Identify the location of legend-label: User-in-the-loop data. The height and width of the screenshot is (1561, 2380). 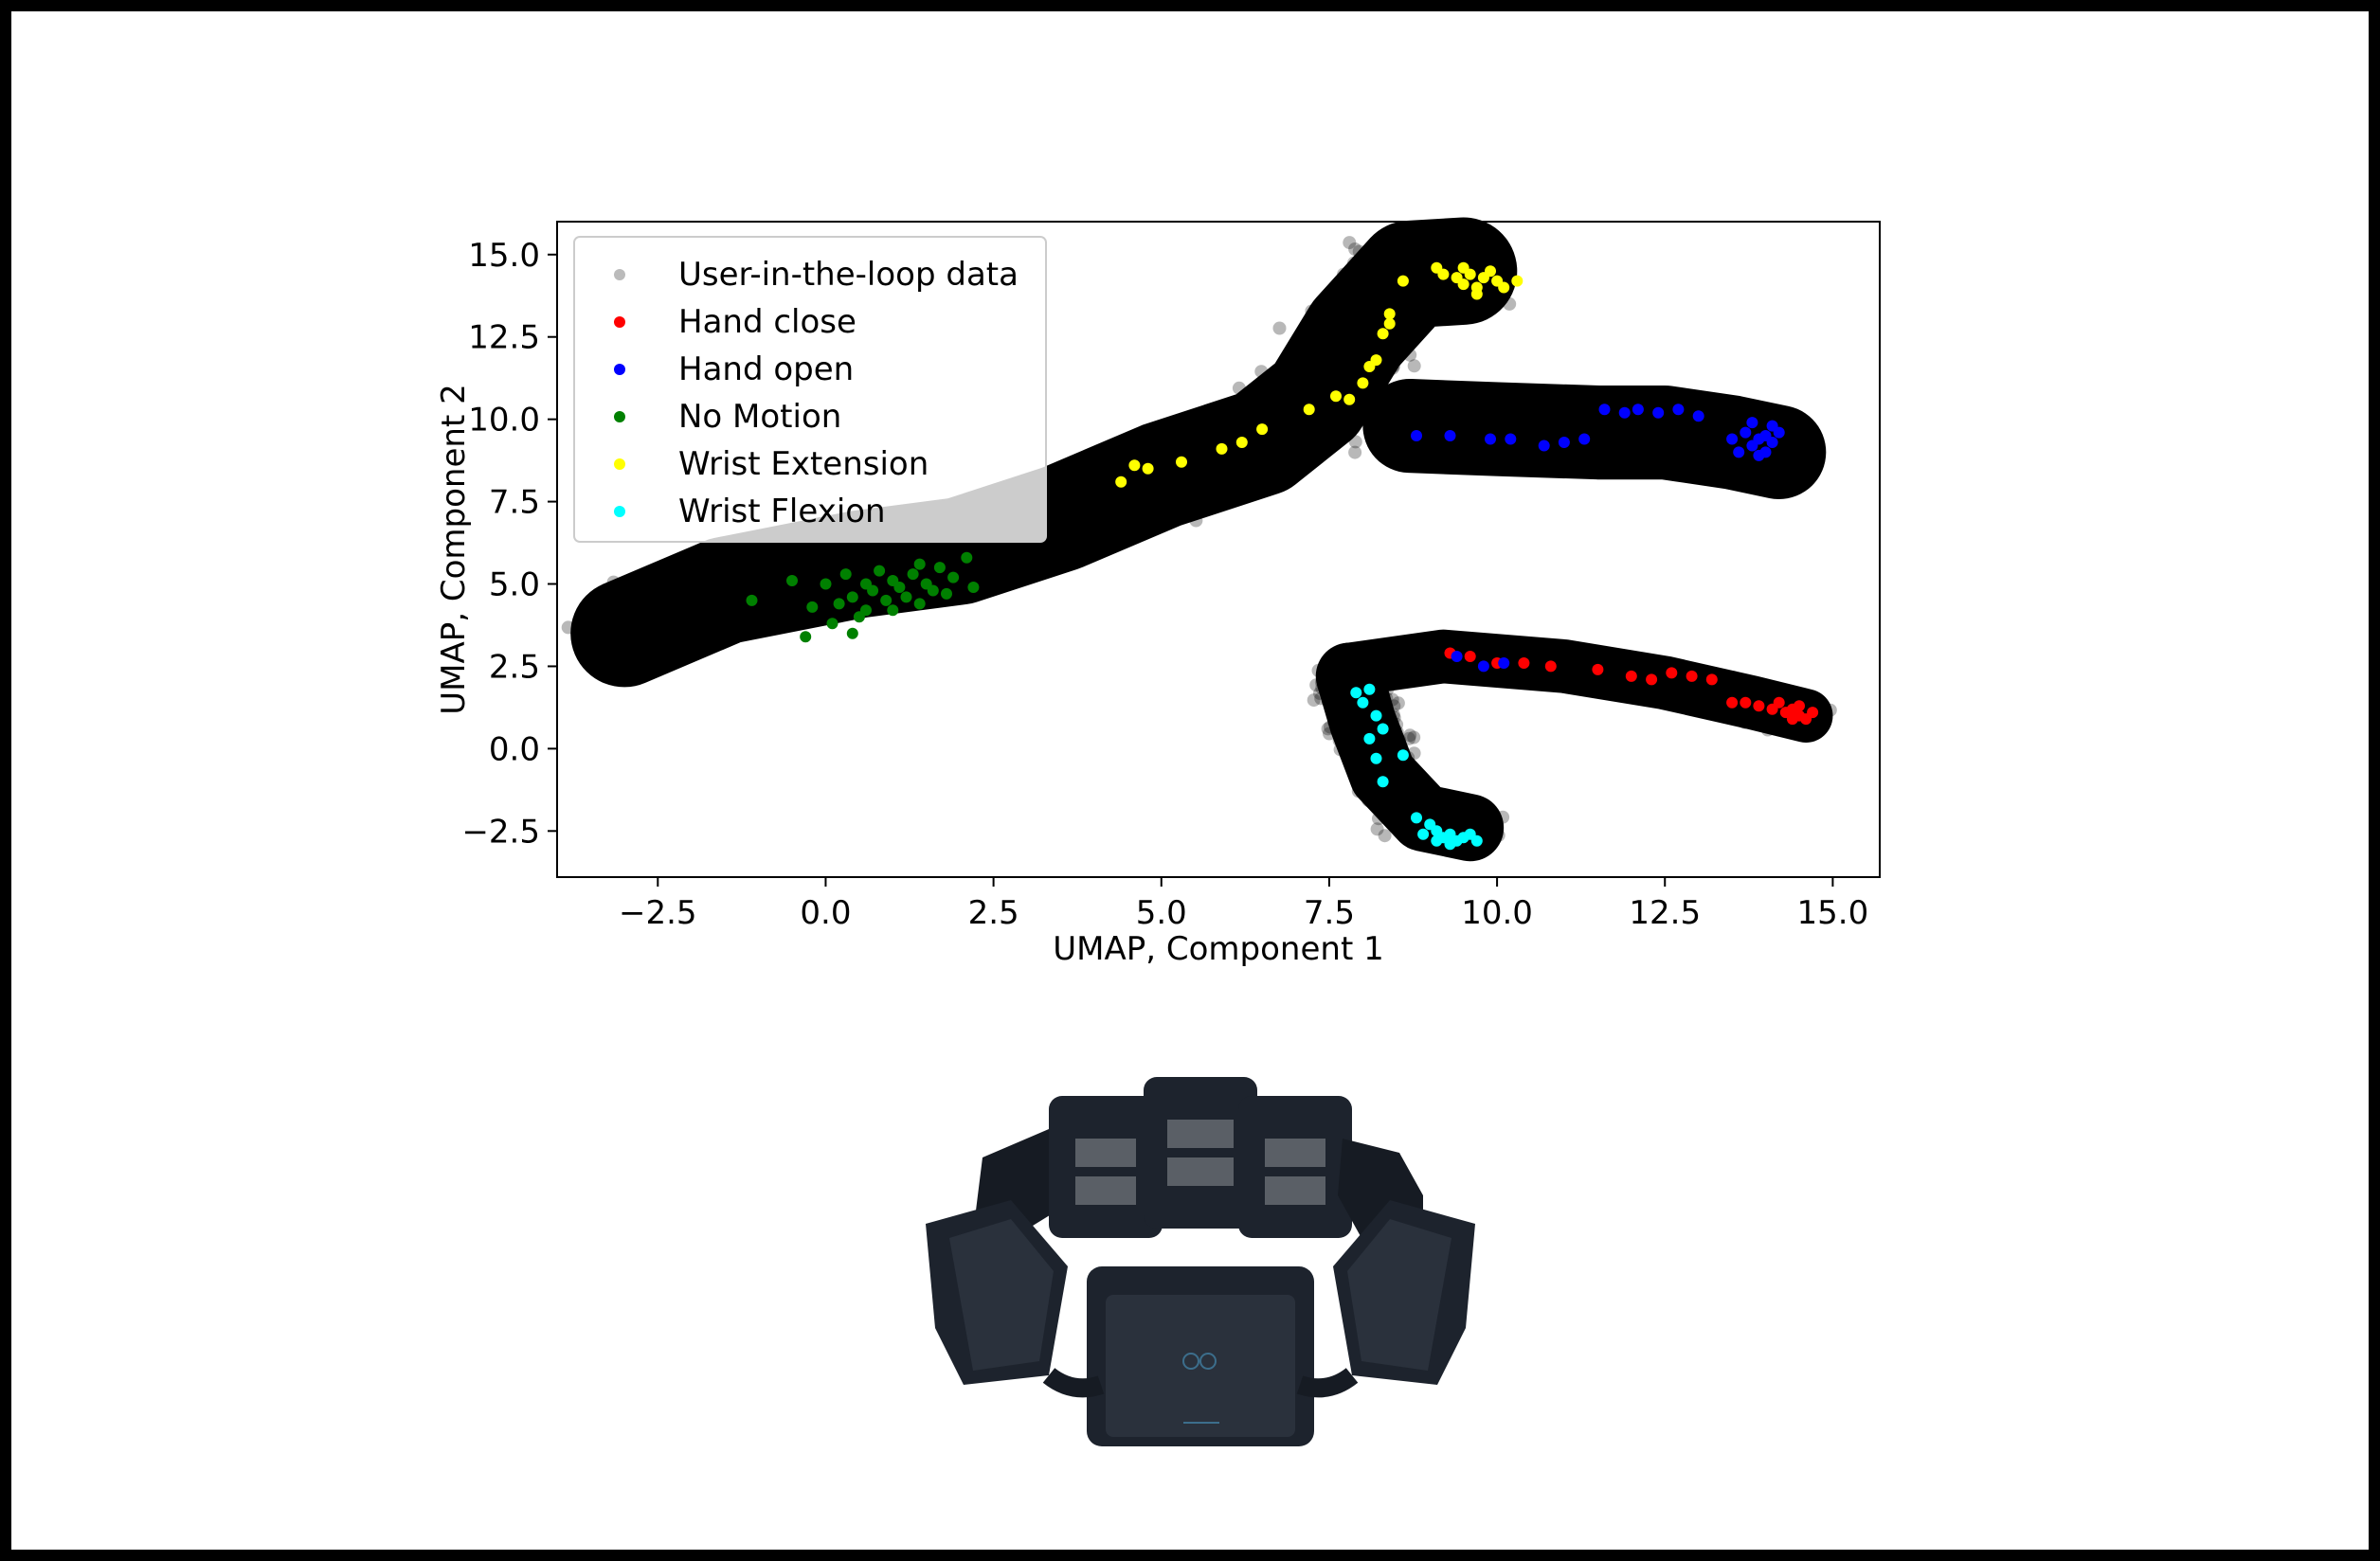
(848, 275).